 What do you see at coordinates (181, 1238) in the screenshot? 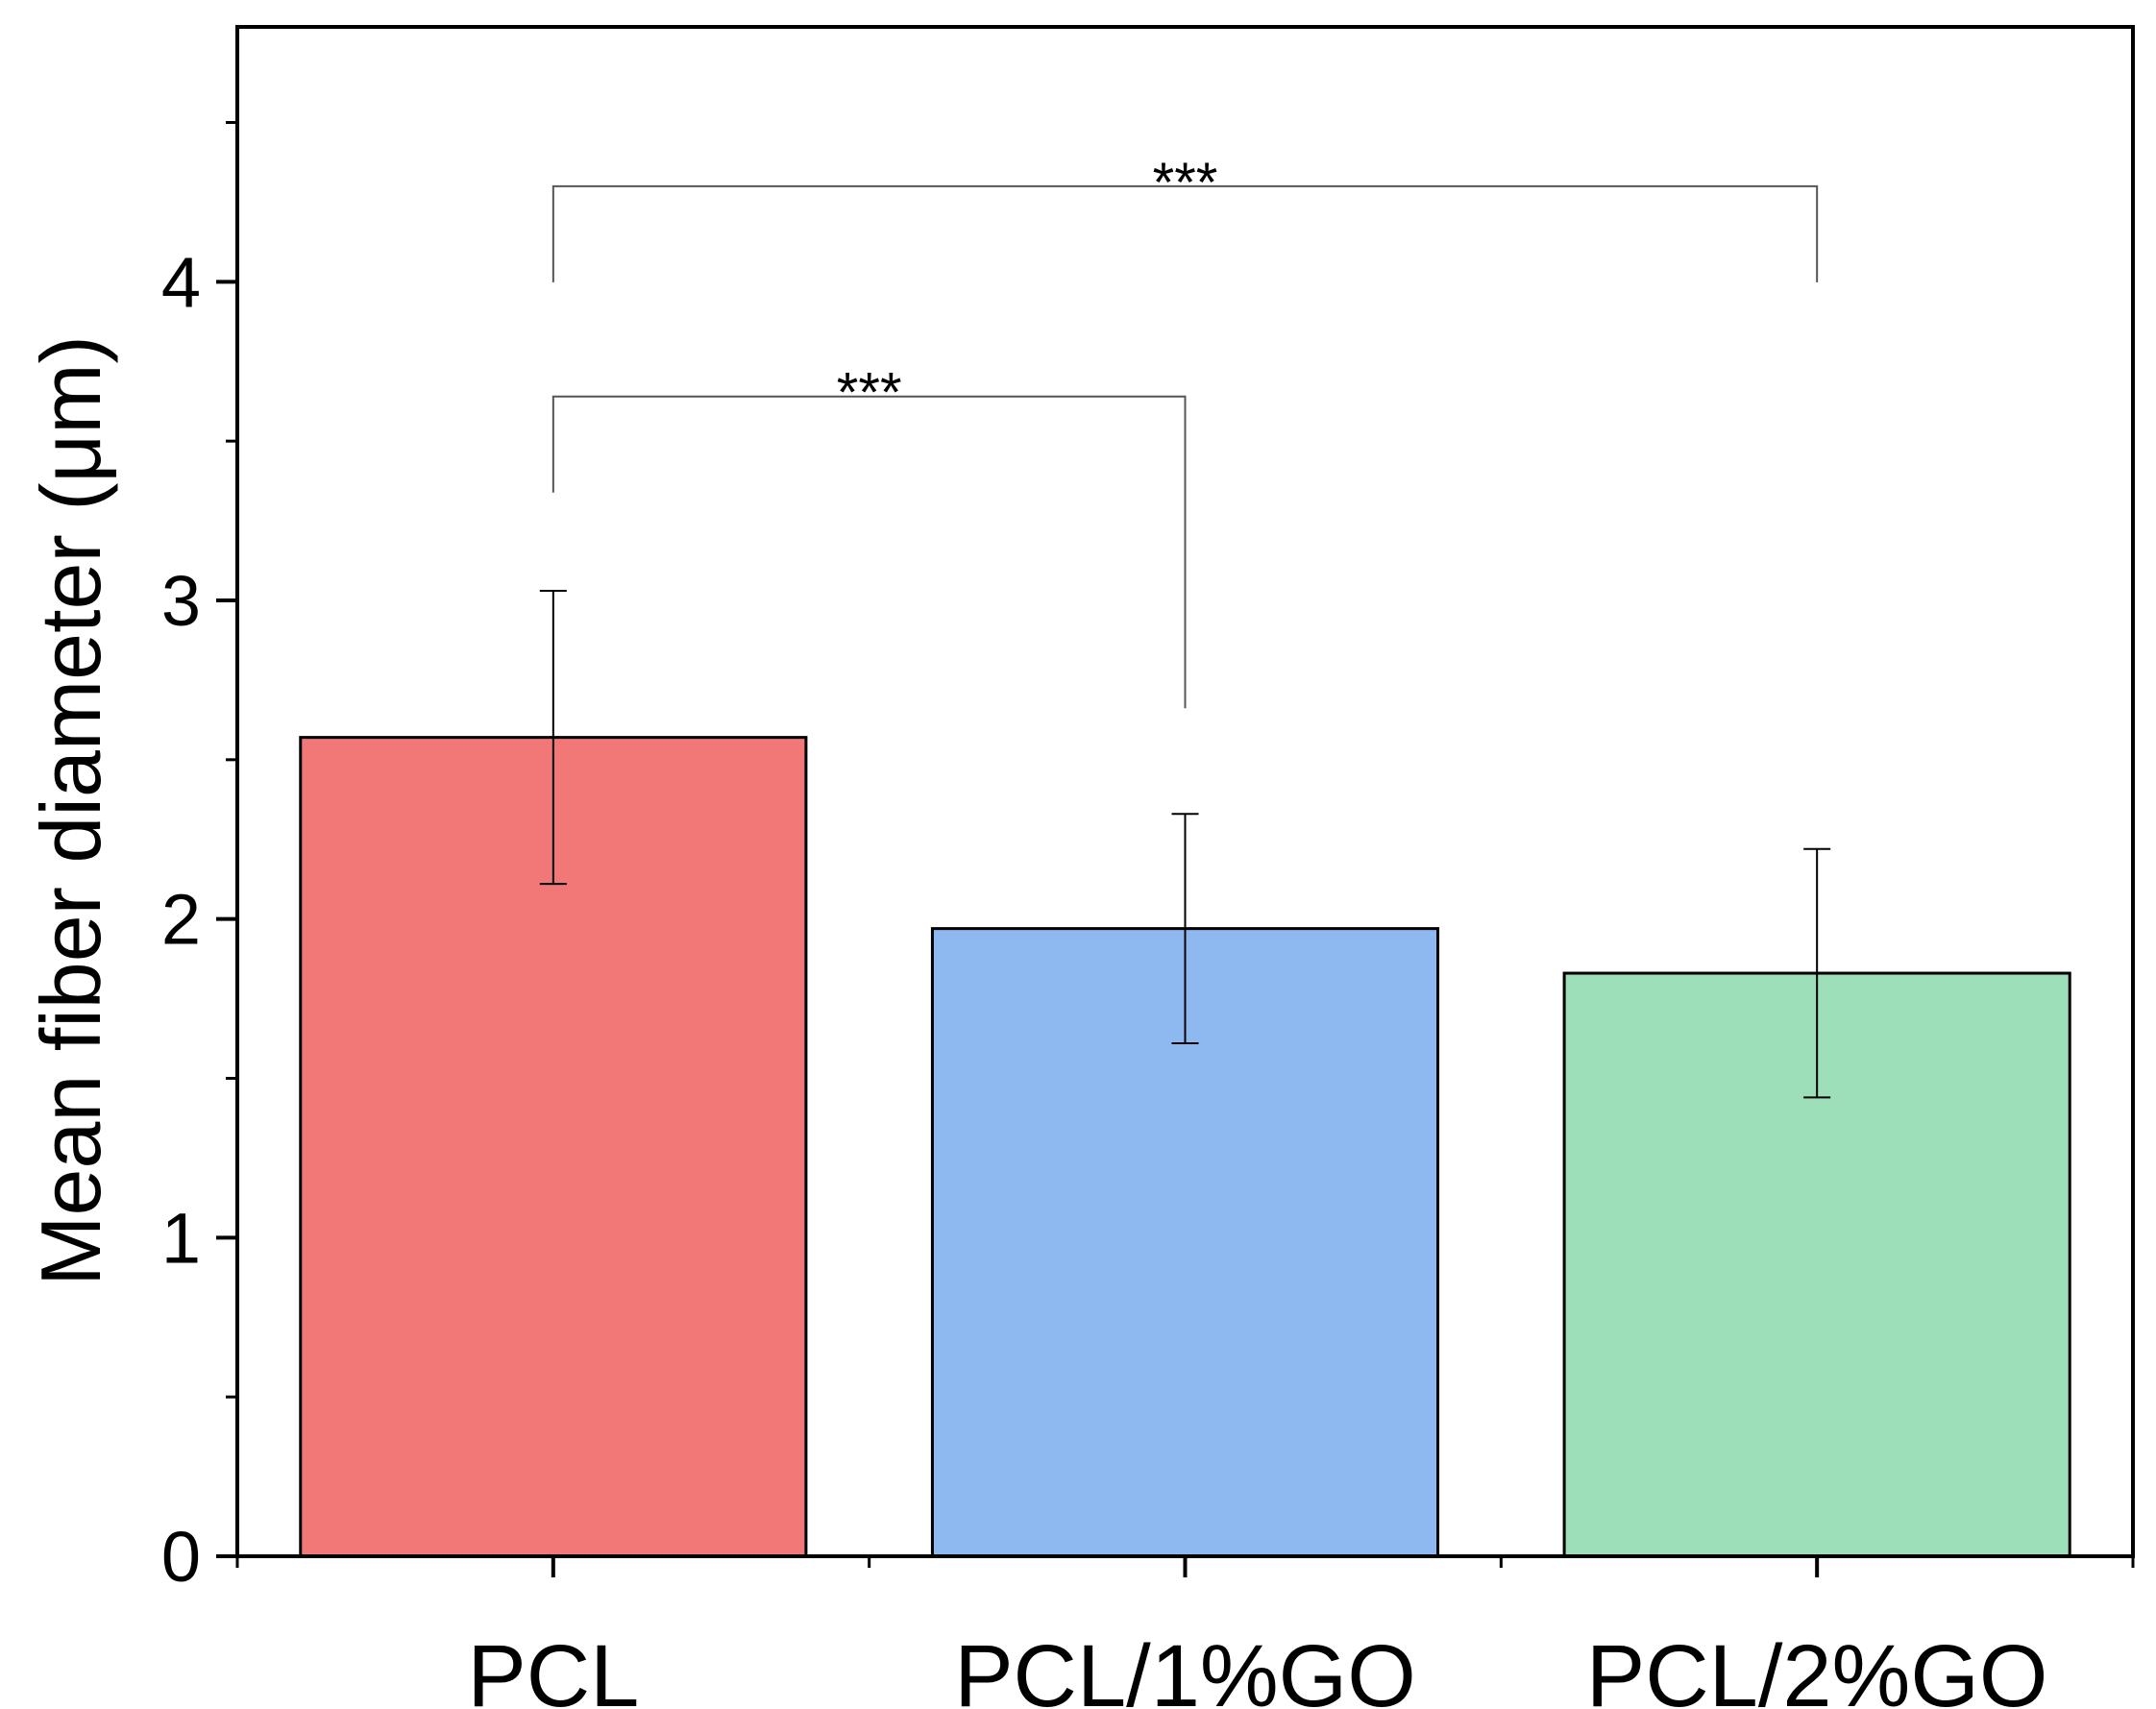
I see `y-tick-label: 1` at bounding box center [181, 1238].